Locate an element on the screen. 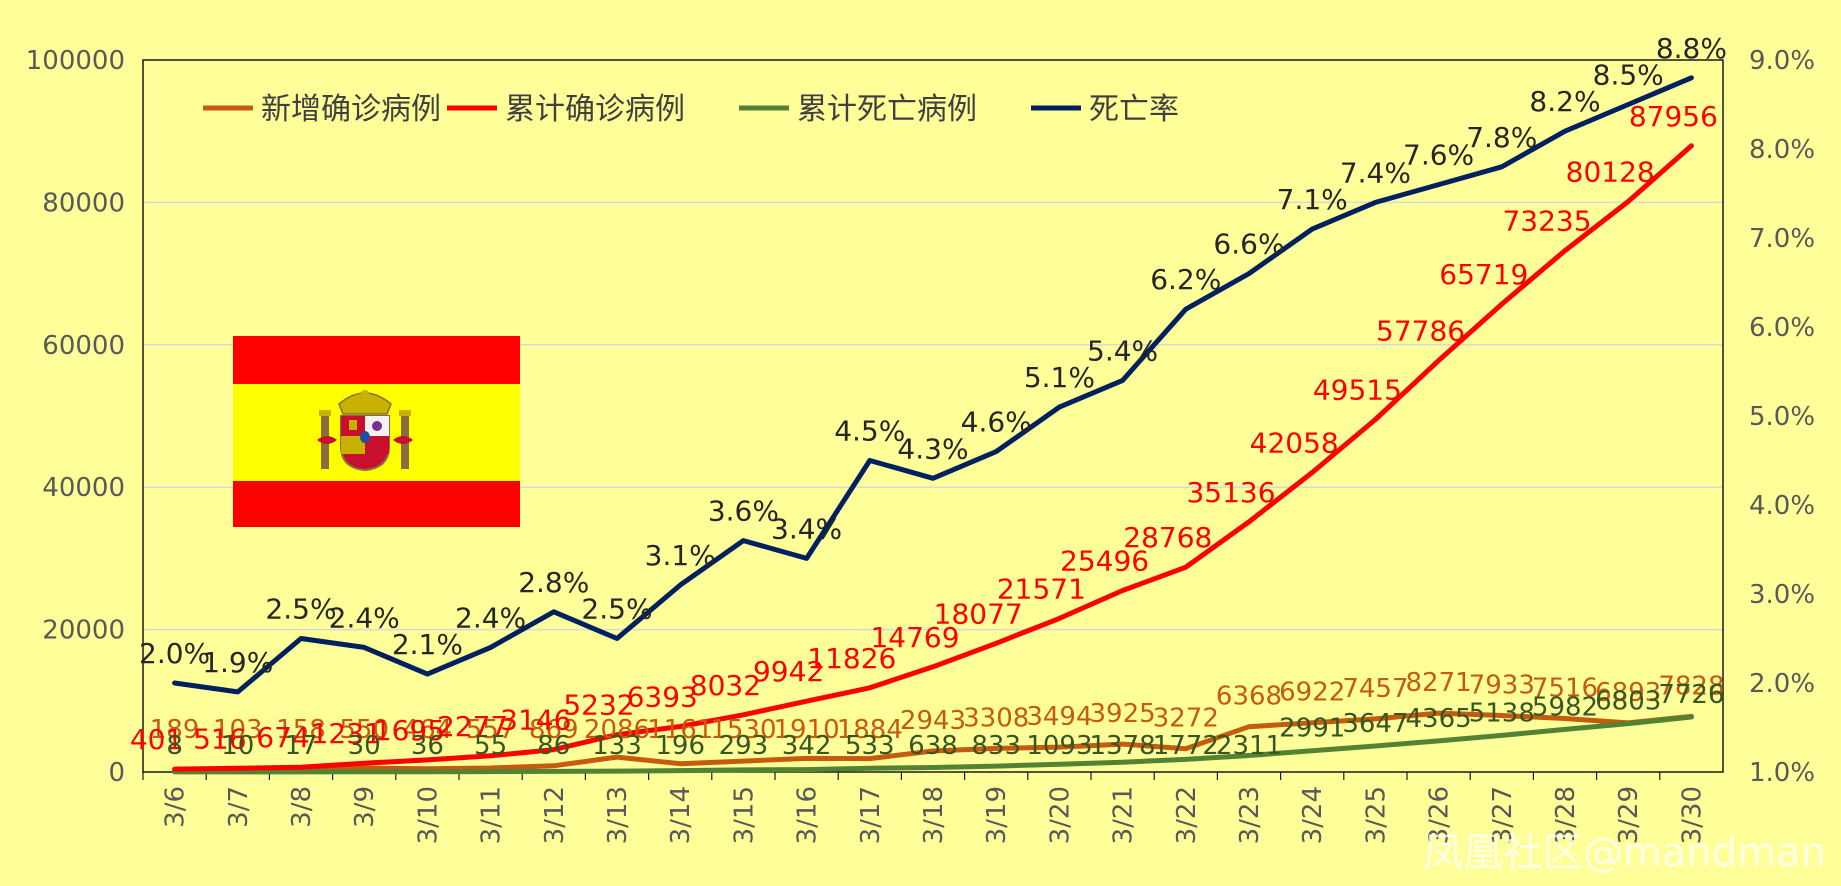 This screenshot has width=1841, height=886. data-label: 3146 is located at coordinates (535, 720).